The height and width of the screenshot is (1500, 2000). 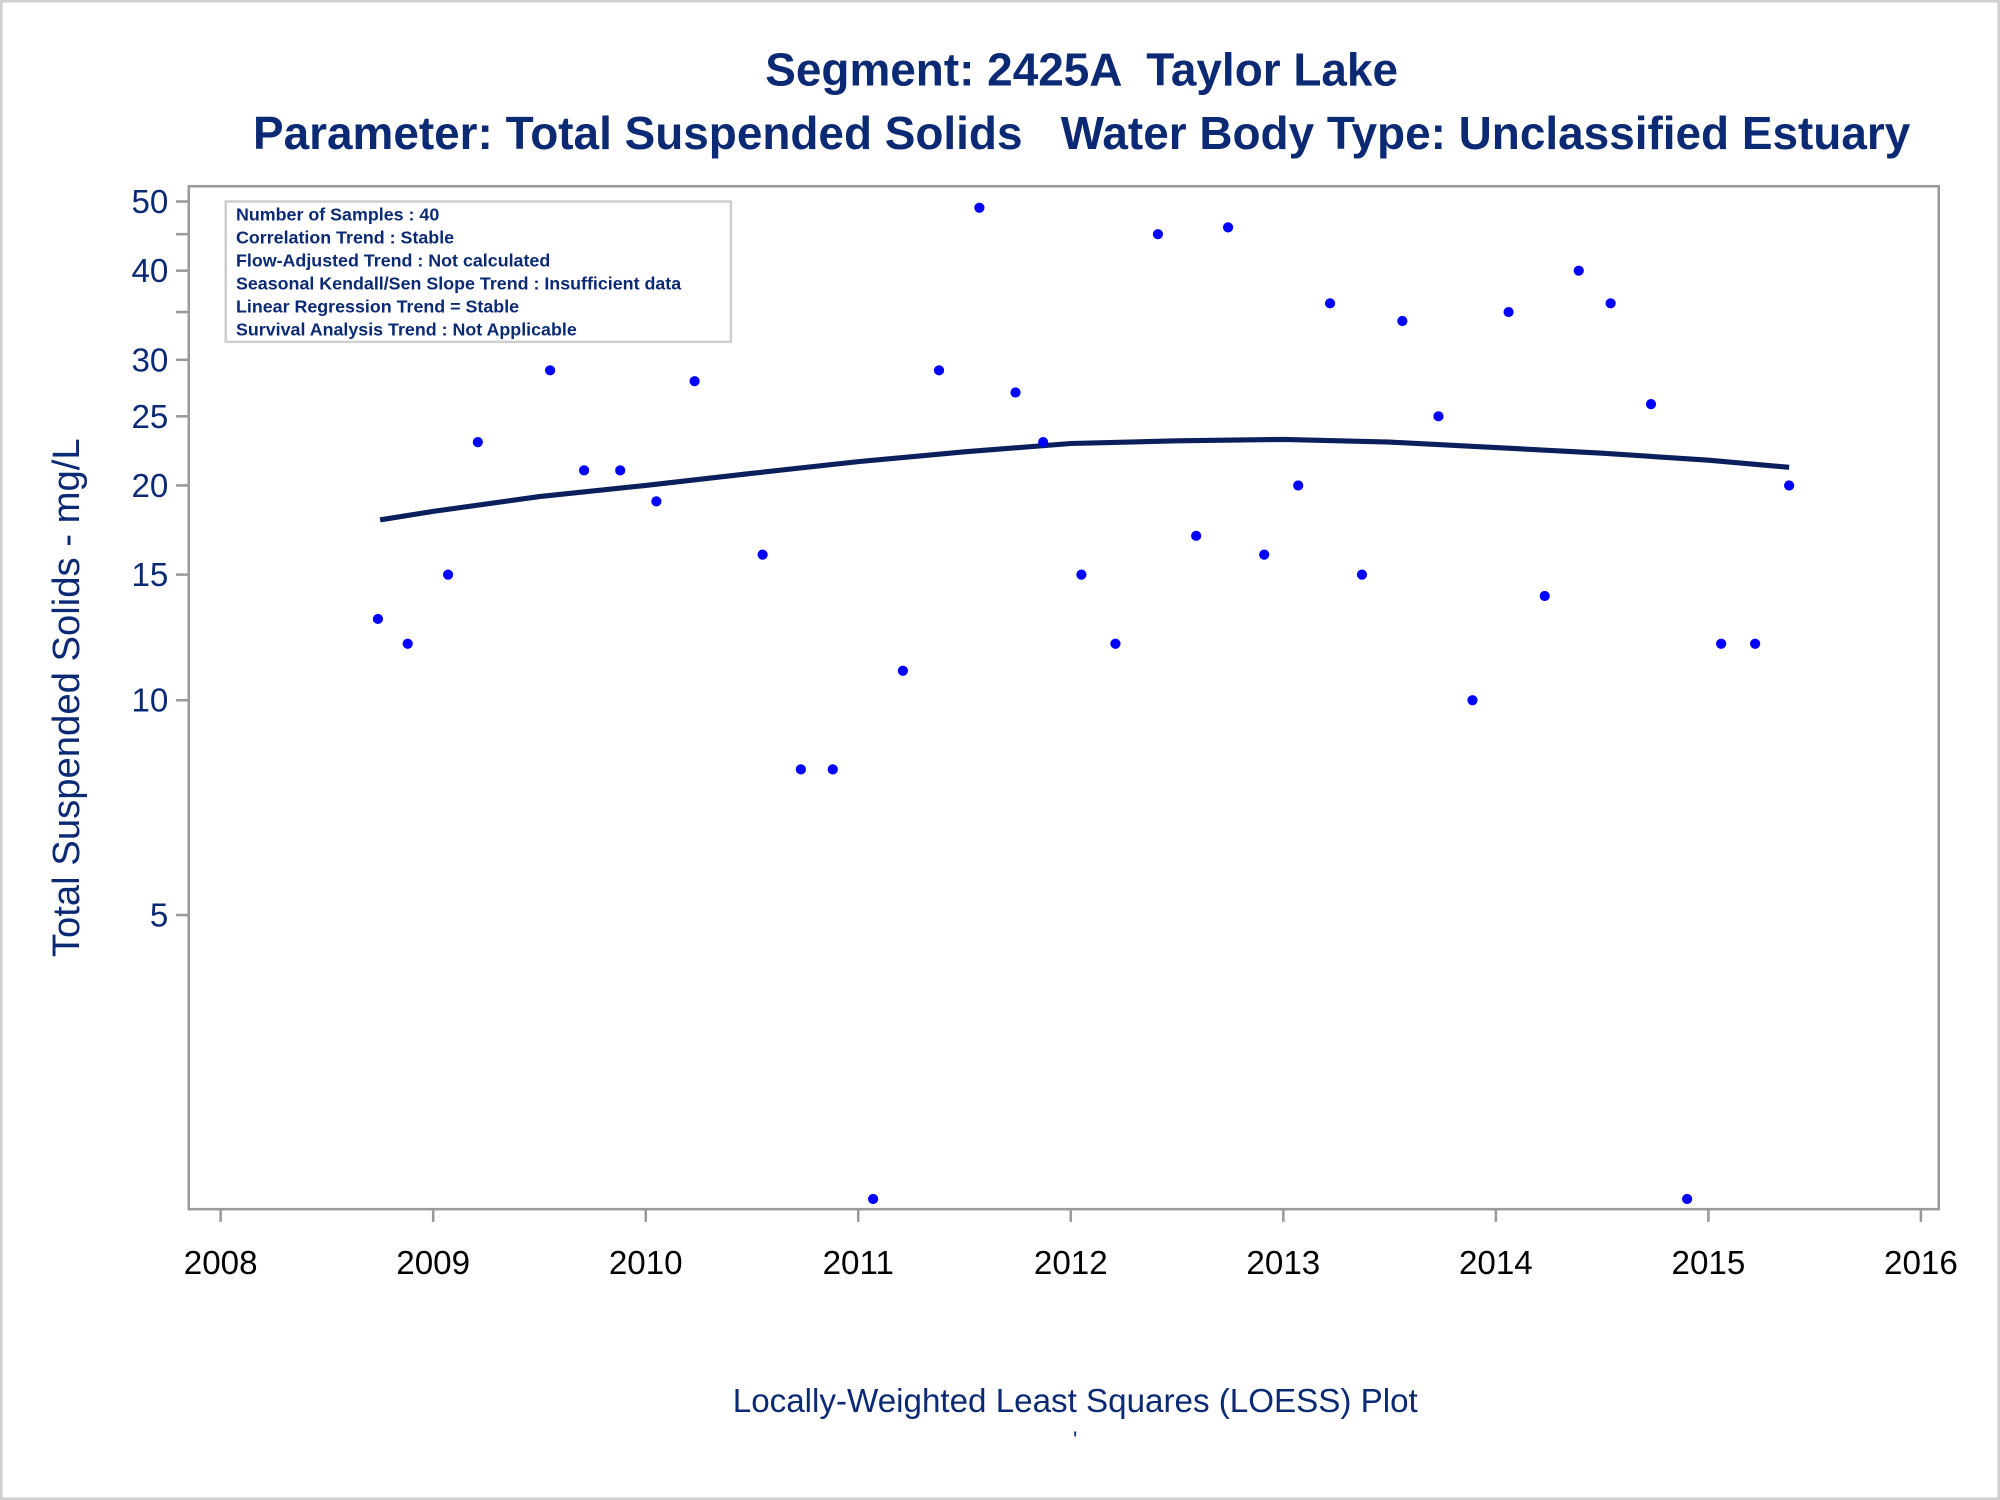 What do you see at coordinates (149, 202) in the screenshot?
I see `y-tick-label: 50` at bounding box center [149, 202].